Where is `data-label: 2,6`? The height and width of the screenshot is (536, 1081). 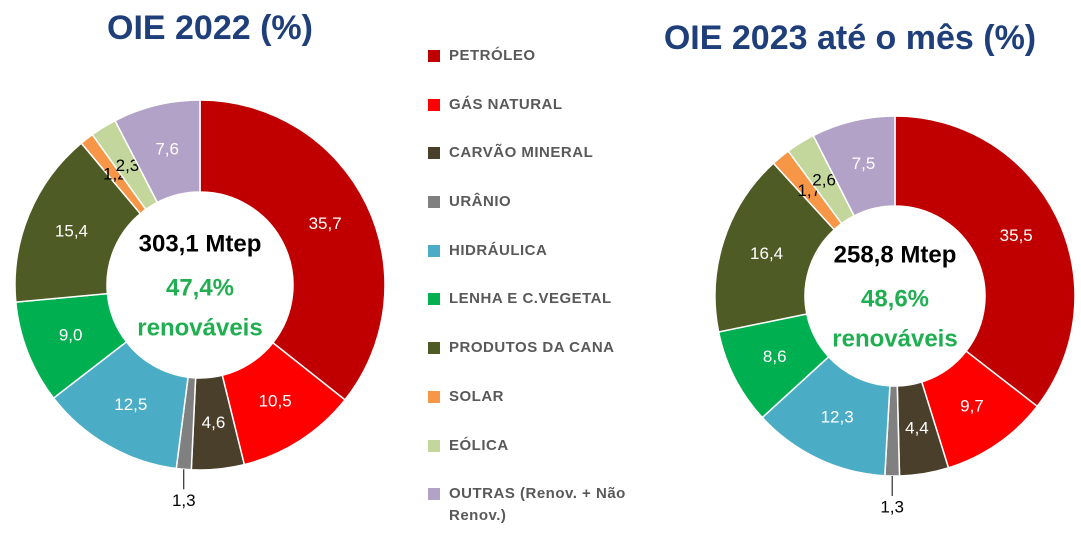
data-label: 2,6 is located at coordinates (824, 180).